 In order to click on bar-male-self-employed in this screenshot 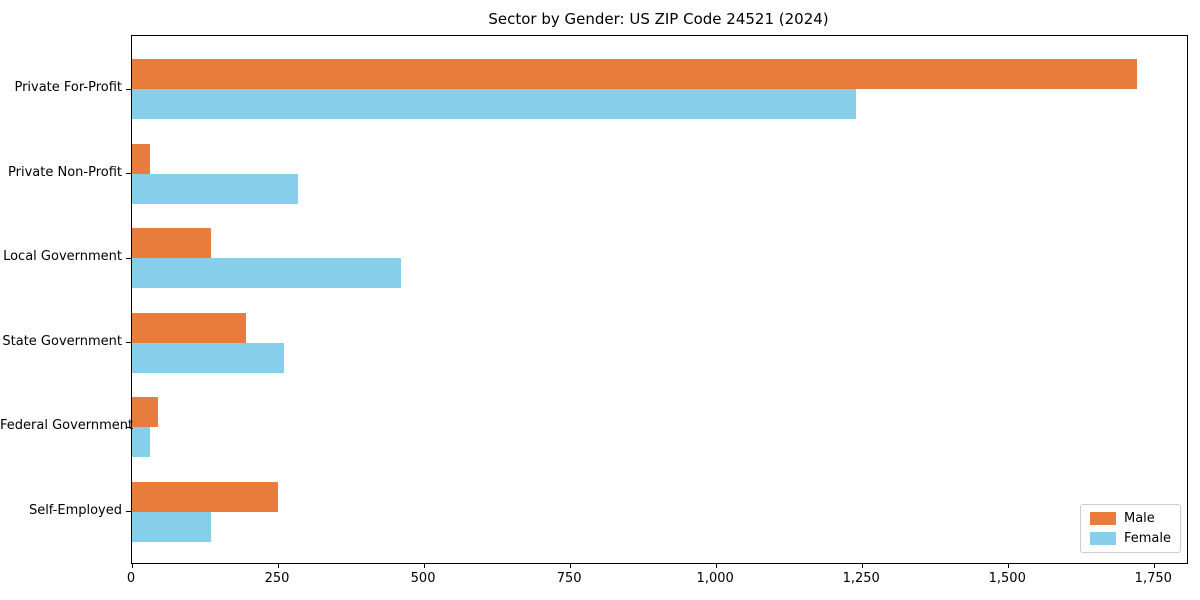, I will do `click(205, 496)`.